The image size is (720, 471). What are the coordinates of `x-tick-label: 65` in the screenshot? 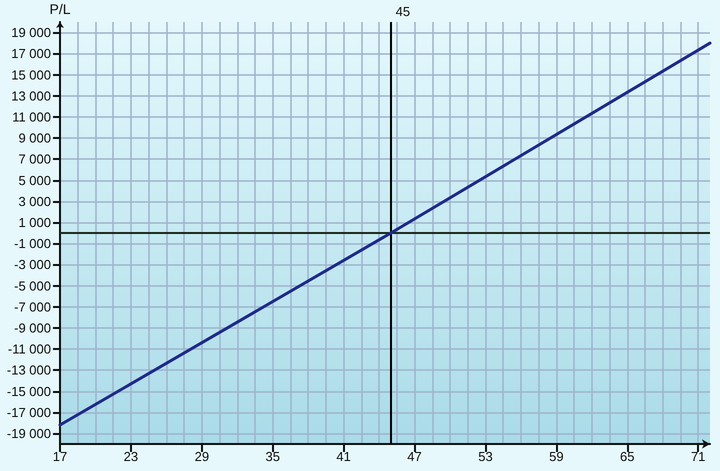 It's located at (627, 456).